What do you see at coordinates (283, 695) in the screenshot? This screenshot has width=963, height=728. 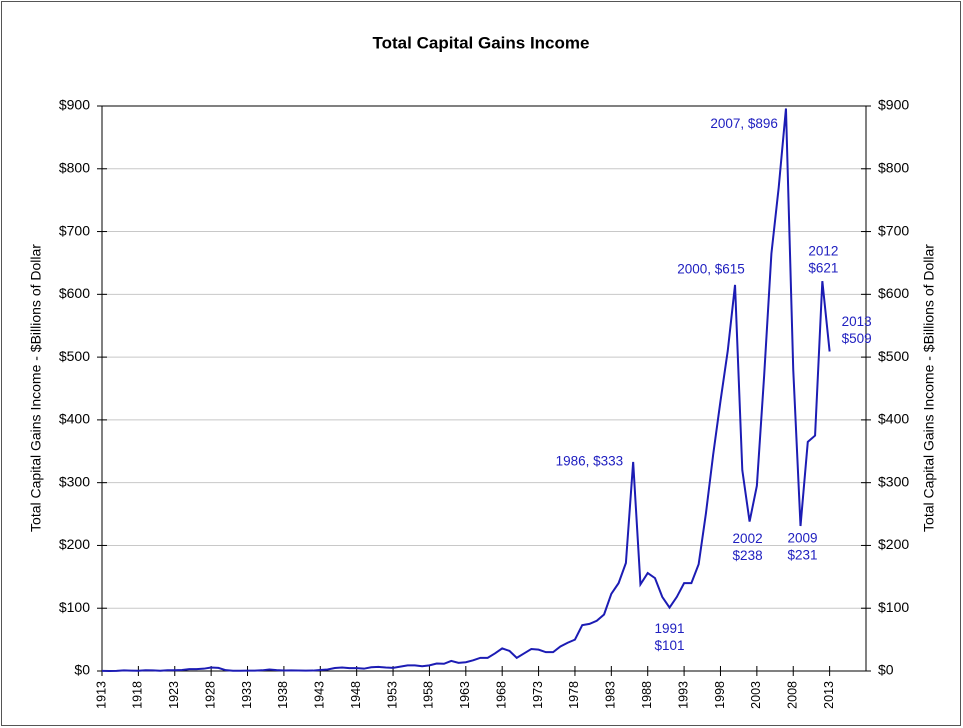 I see `x-tick-label: 1938` at bounding box center [283, 695].